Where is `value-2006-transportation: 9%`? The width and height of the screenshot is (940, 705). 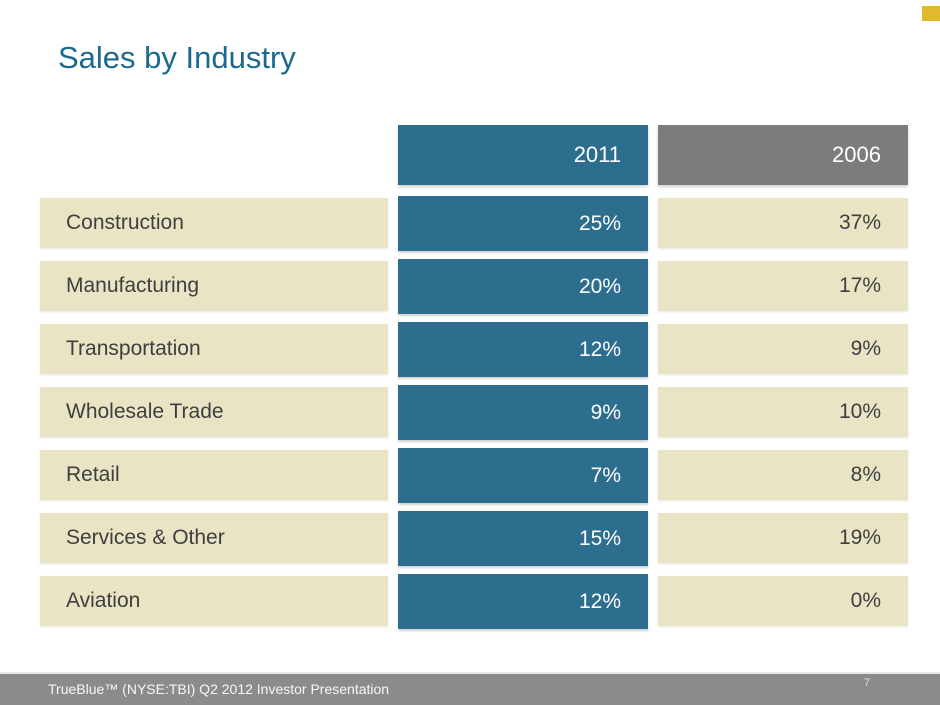
value-2006-transportation: 9% is located at coordinates (783, 349).